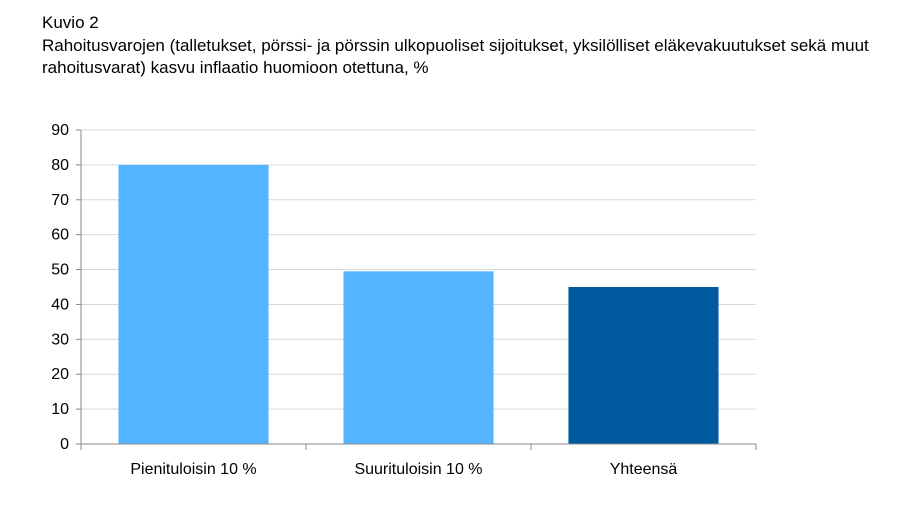 The height and width of the screenshot is (506, 900). What do you see at coordinates (60, 304) in the screenshot?
I see `y-tick-label: 40` at bounding box center [60, 304].